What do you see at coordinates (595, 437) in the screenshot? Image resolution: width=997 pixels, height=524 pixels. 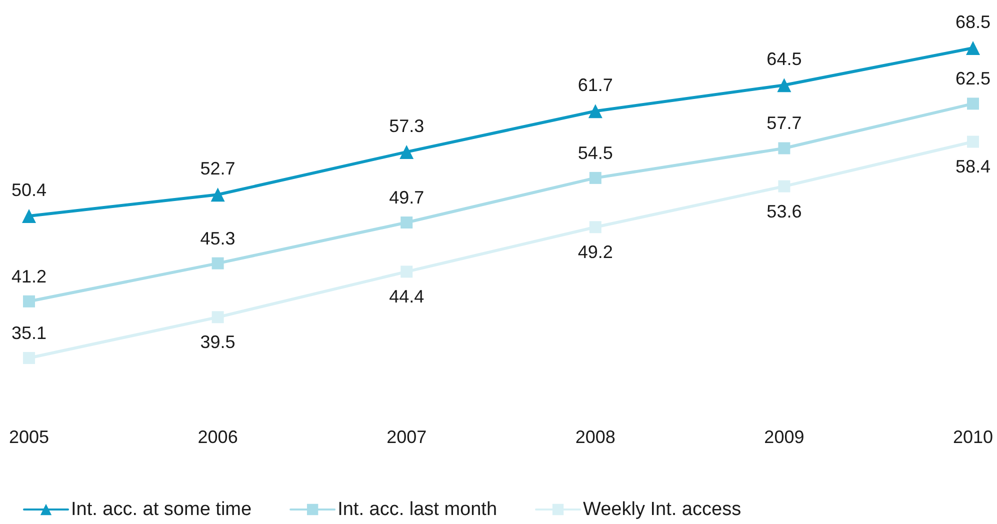 I see `x-tick-label: 2008` at bounding box center [595, 437].